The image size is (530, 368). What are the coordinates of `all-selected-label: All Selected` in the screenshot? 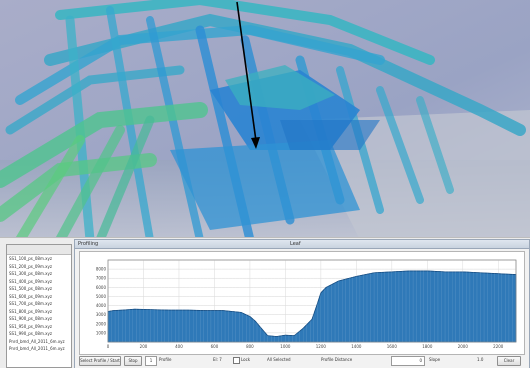 It's located at (279, 359).